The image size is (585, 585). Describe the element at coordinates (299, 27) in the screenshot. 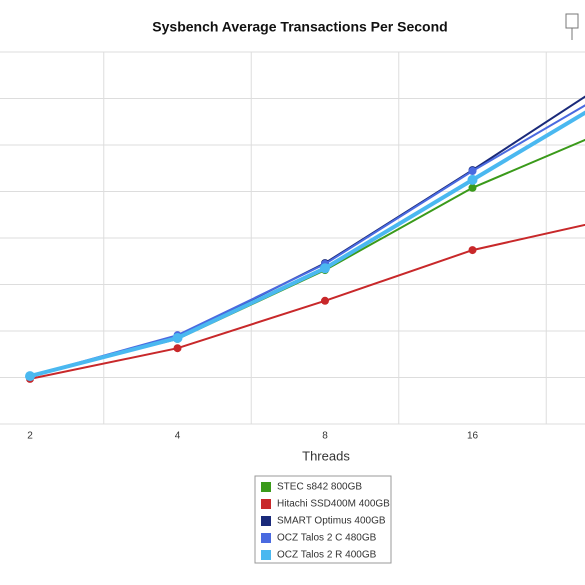

I see `chart-title: Sysbench Average Transactions Per Second` at that location.